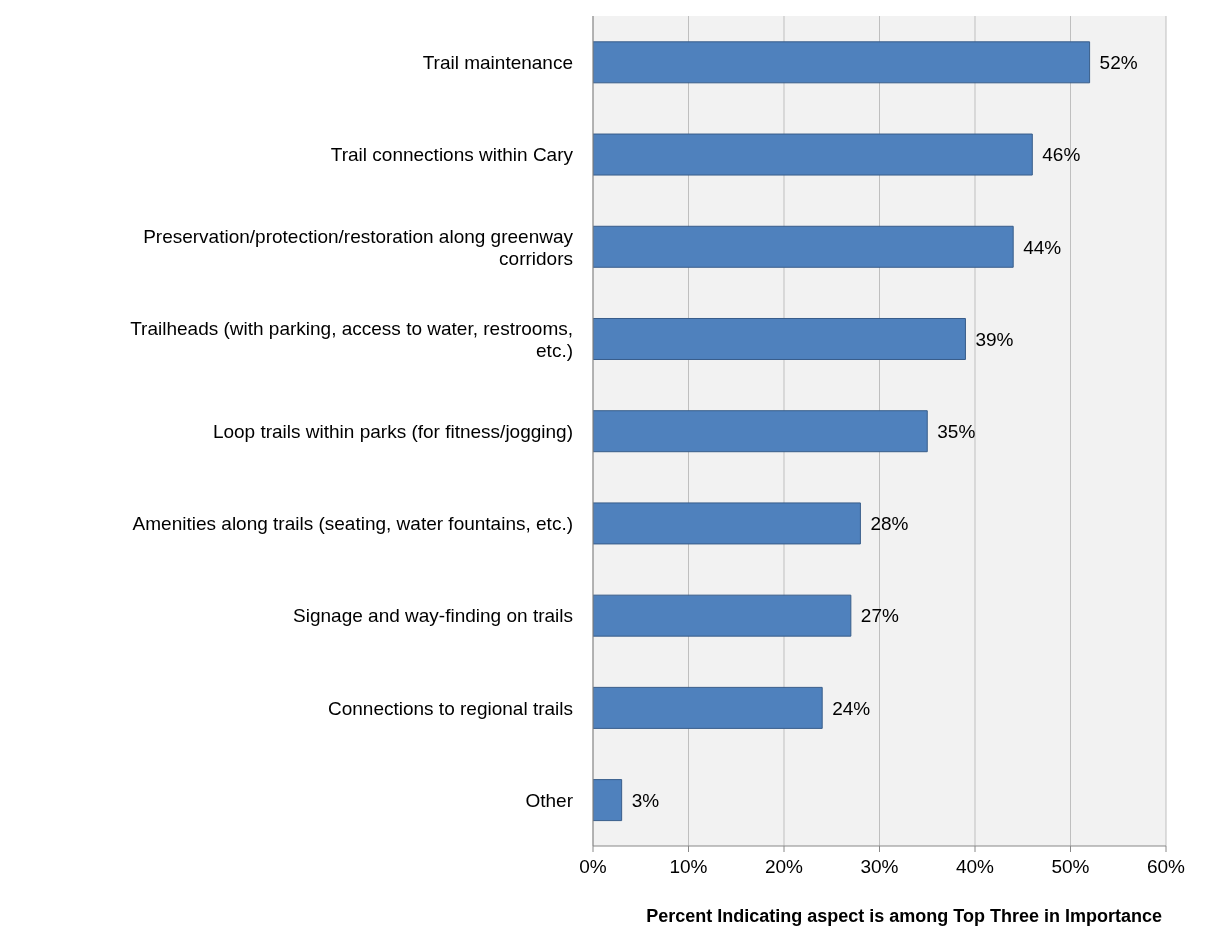 The image size is (1212, 944). What do you see at coordinates (904, 916) in the screenshot?
I see `x-axis-title: Percent Indicating aspect is among Top Three in Importance` at bounding box center [904, 916].